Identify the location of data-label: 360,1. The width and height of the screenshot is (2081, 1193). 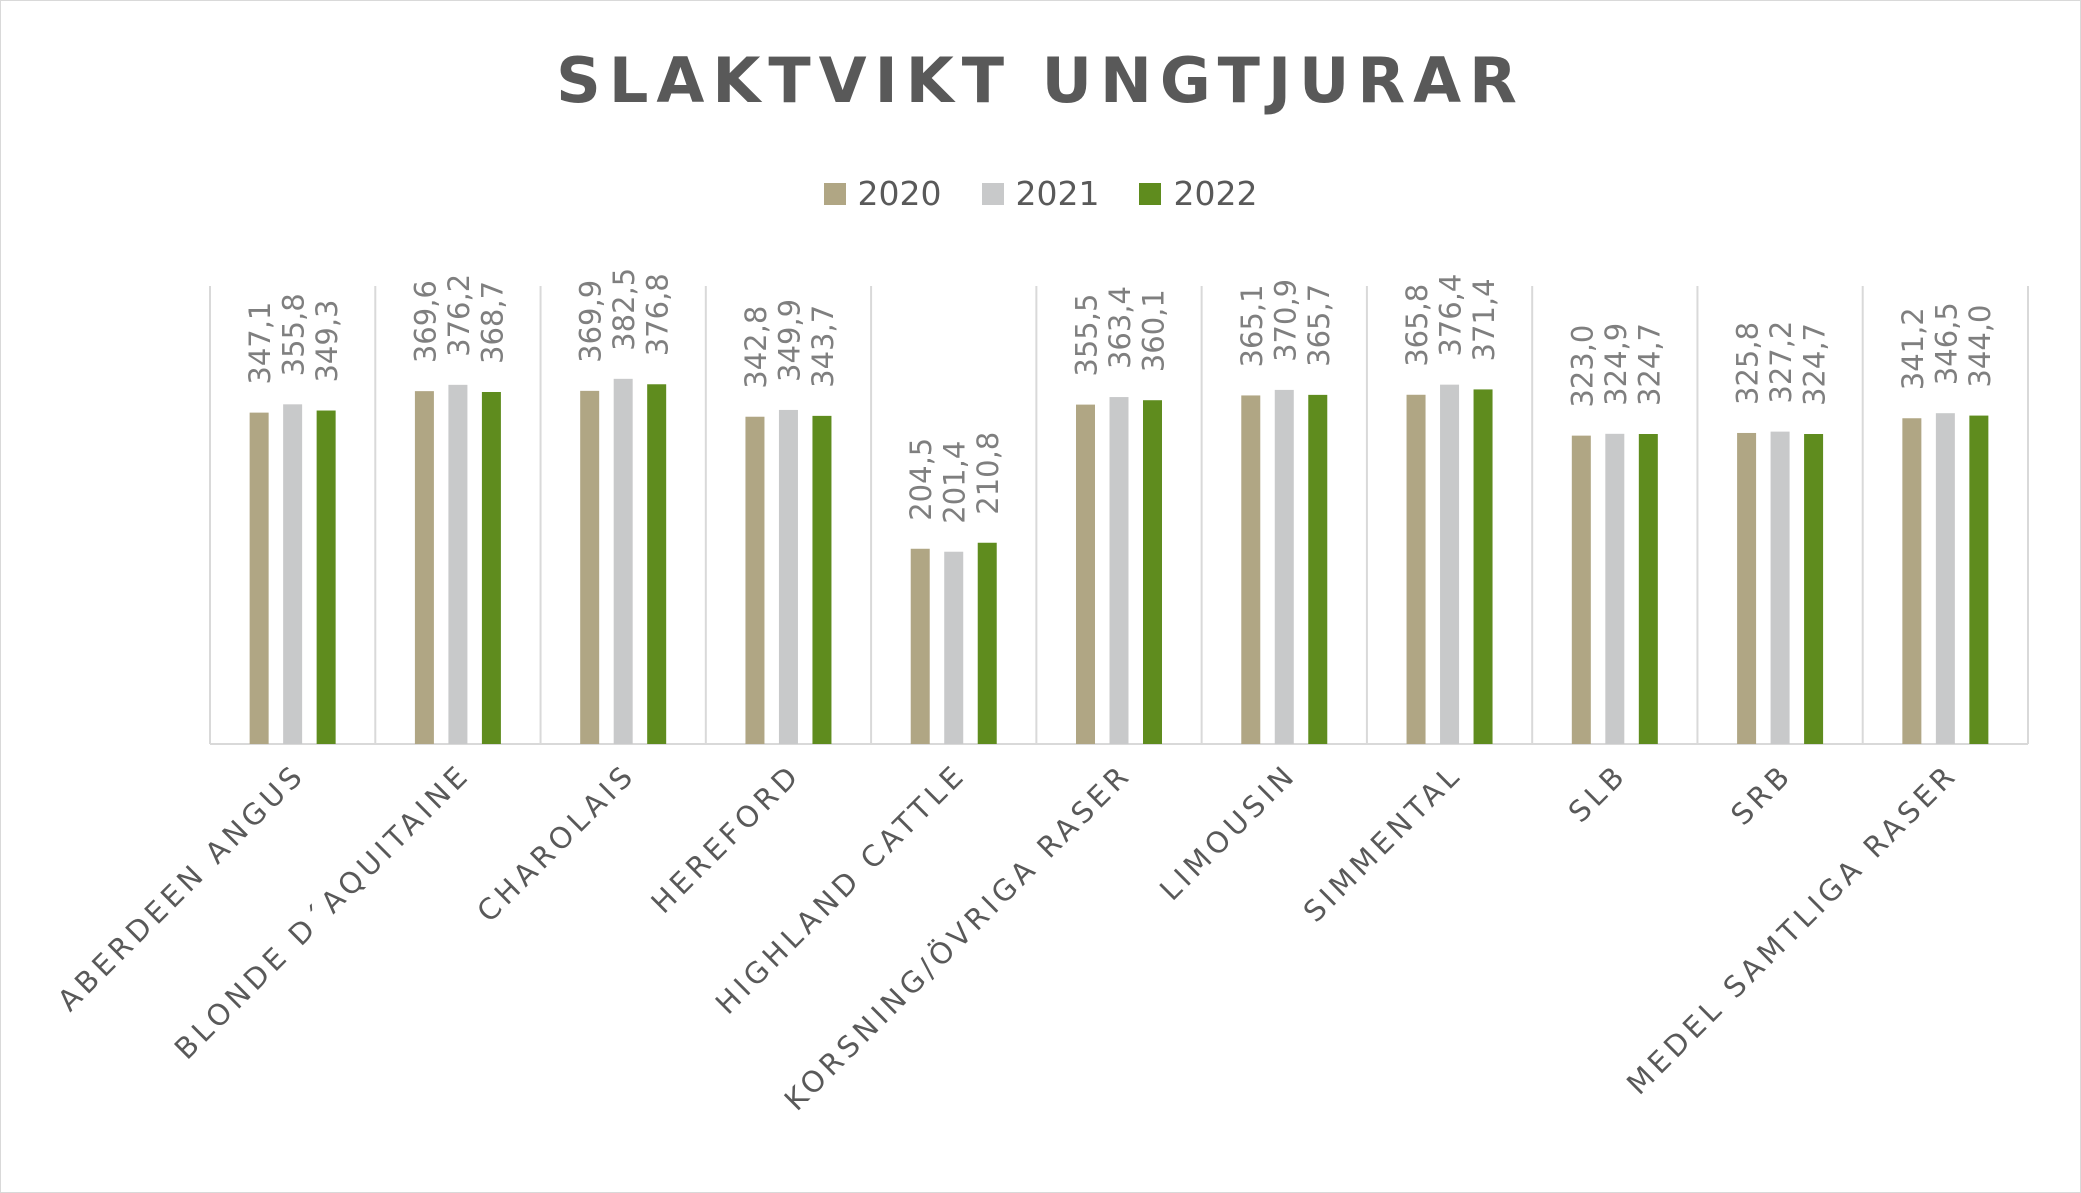
(1154, 330).